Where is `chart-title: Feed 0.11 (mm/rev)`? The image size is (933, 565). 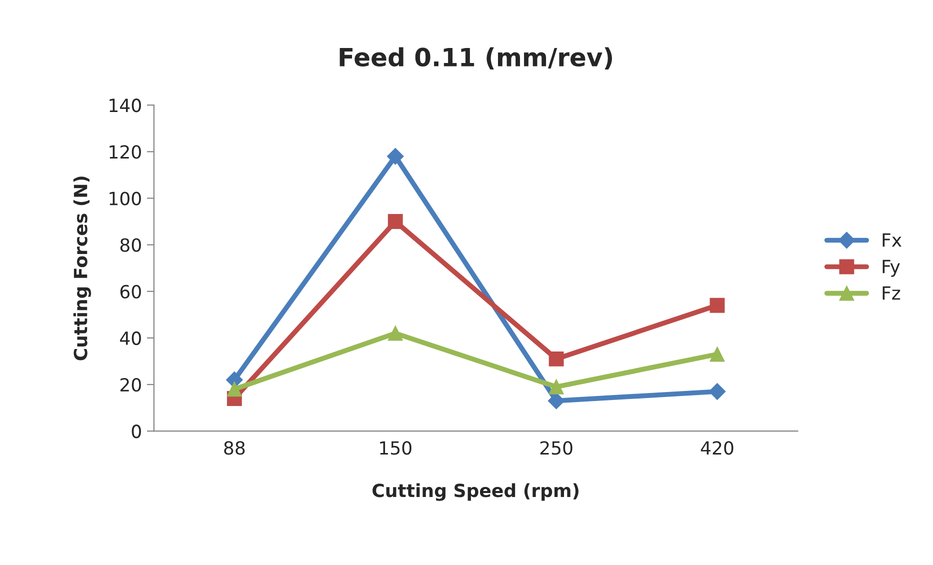
chart-title: Feed 0.11 (mm/rev) is located at coordinates (476, 58).